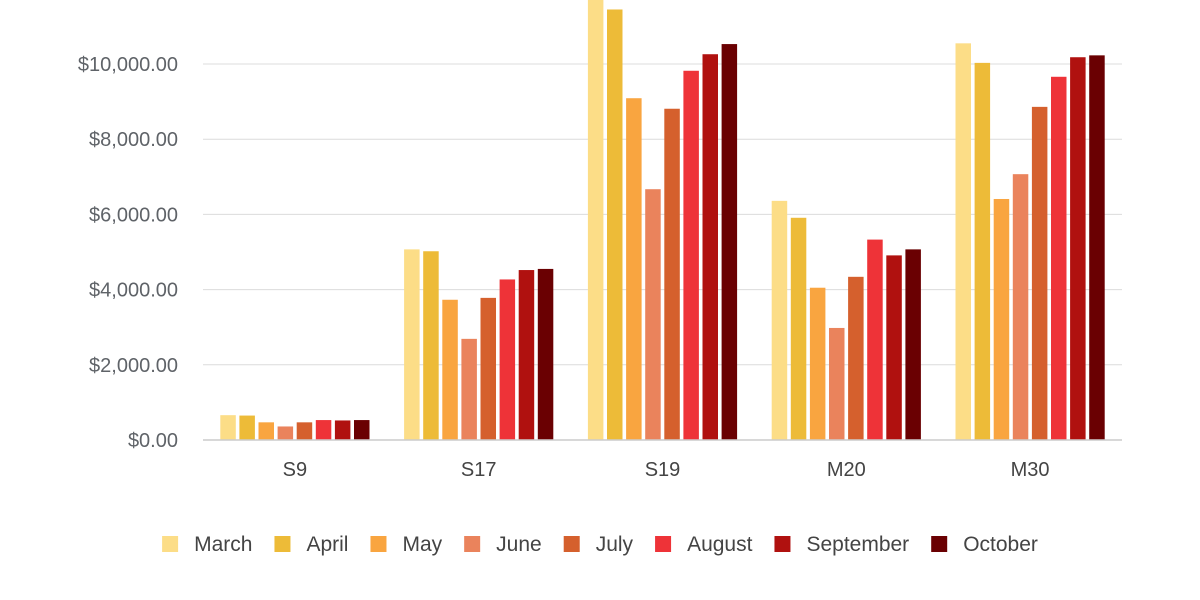  I want to click on bar-m30-october, so click(1097, 248).